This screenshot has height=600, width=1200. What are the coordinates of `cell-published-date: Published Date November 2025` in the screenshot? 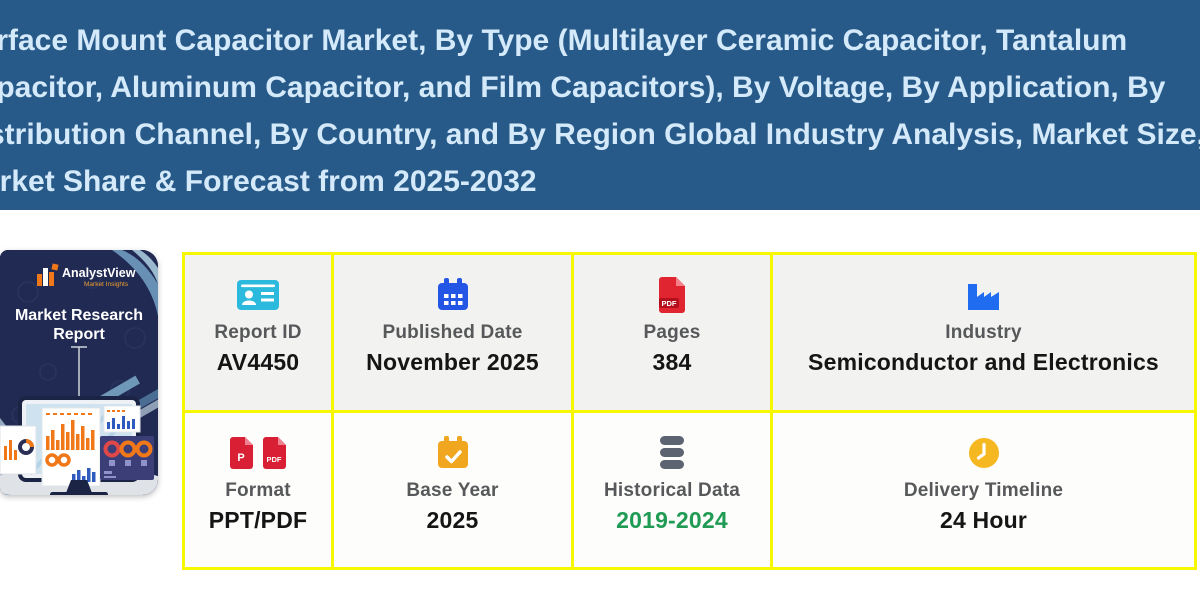 It's located at (452, 332).